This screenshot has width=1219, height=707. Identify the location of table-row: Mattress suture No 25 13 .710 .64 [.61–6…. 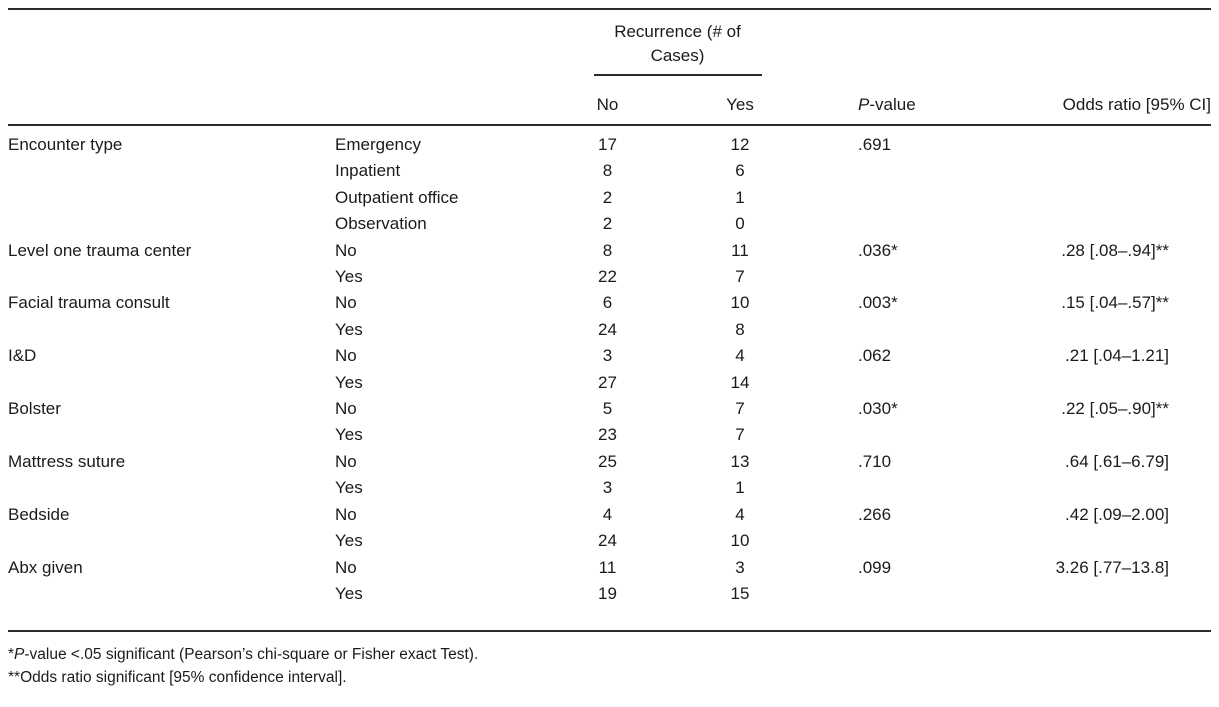
(609, 462).